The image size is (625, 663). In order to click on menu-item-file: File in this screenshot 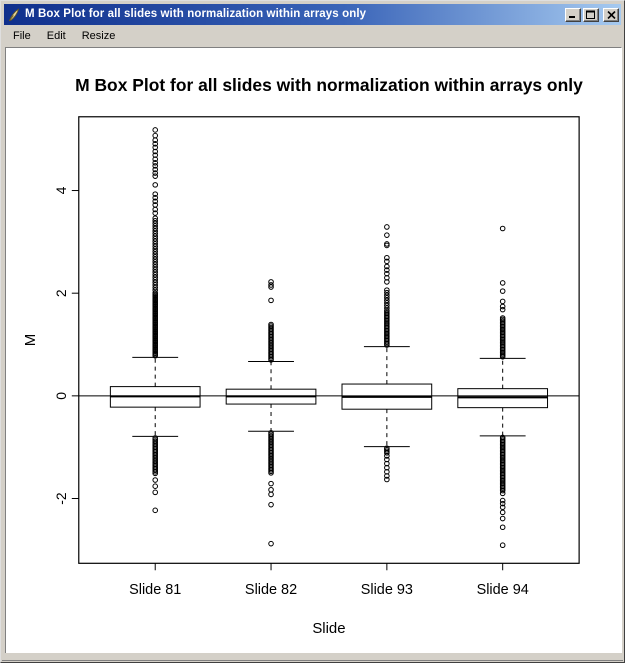, I will do `click(22, 36)`.